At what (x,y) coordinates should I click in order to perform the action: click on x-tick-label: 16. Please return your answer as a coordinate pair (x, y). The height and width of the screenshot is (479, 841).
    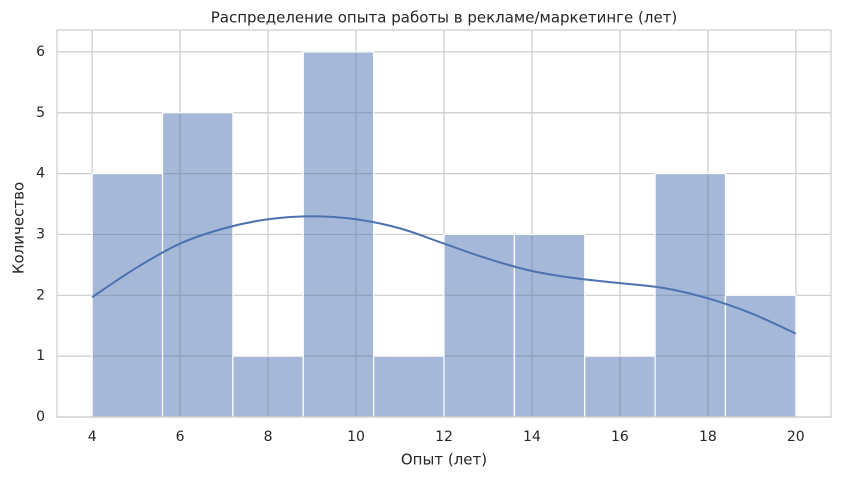
    Looking at the image, I should click on (620, 437).